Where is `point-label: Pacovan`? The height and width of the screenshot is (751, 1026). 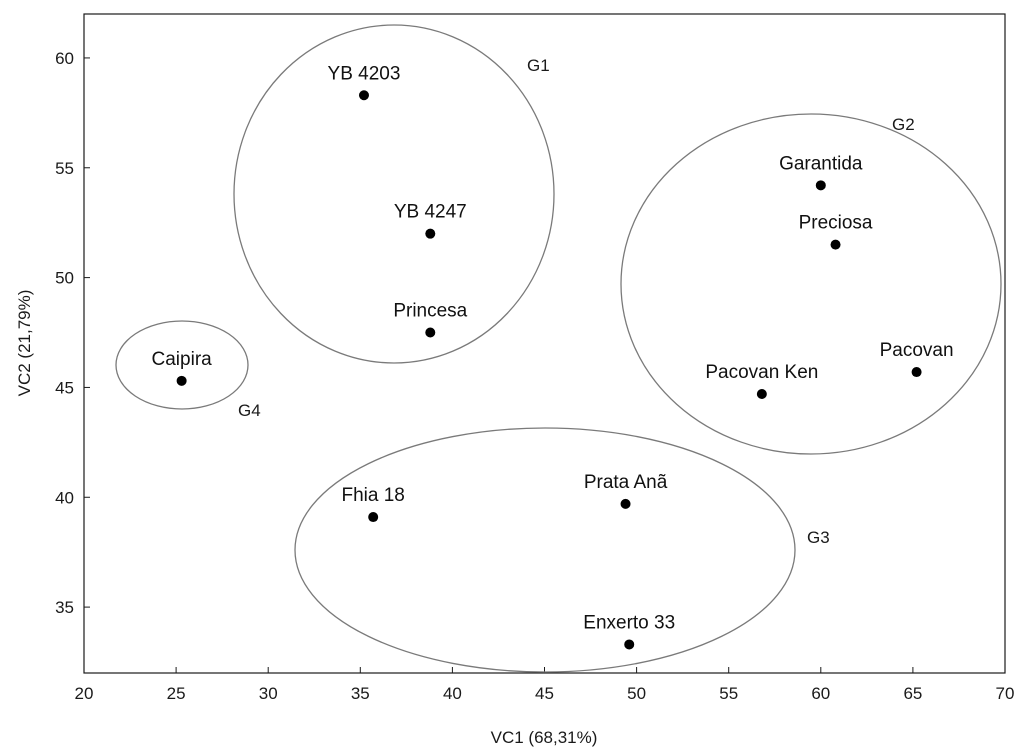 point-label: Pacovan is located at coordinates (917, 350).